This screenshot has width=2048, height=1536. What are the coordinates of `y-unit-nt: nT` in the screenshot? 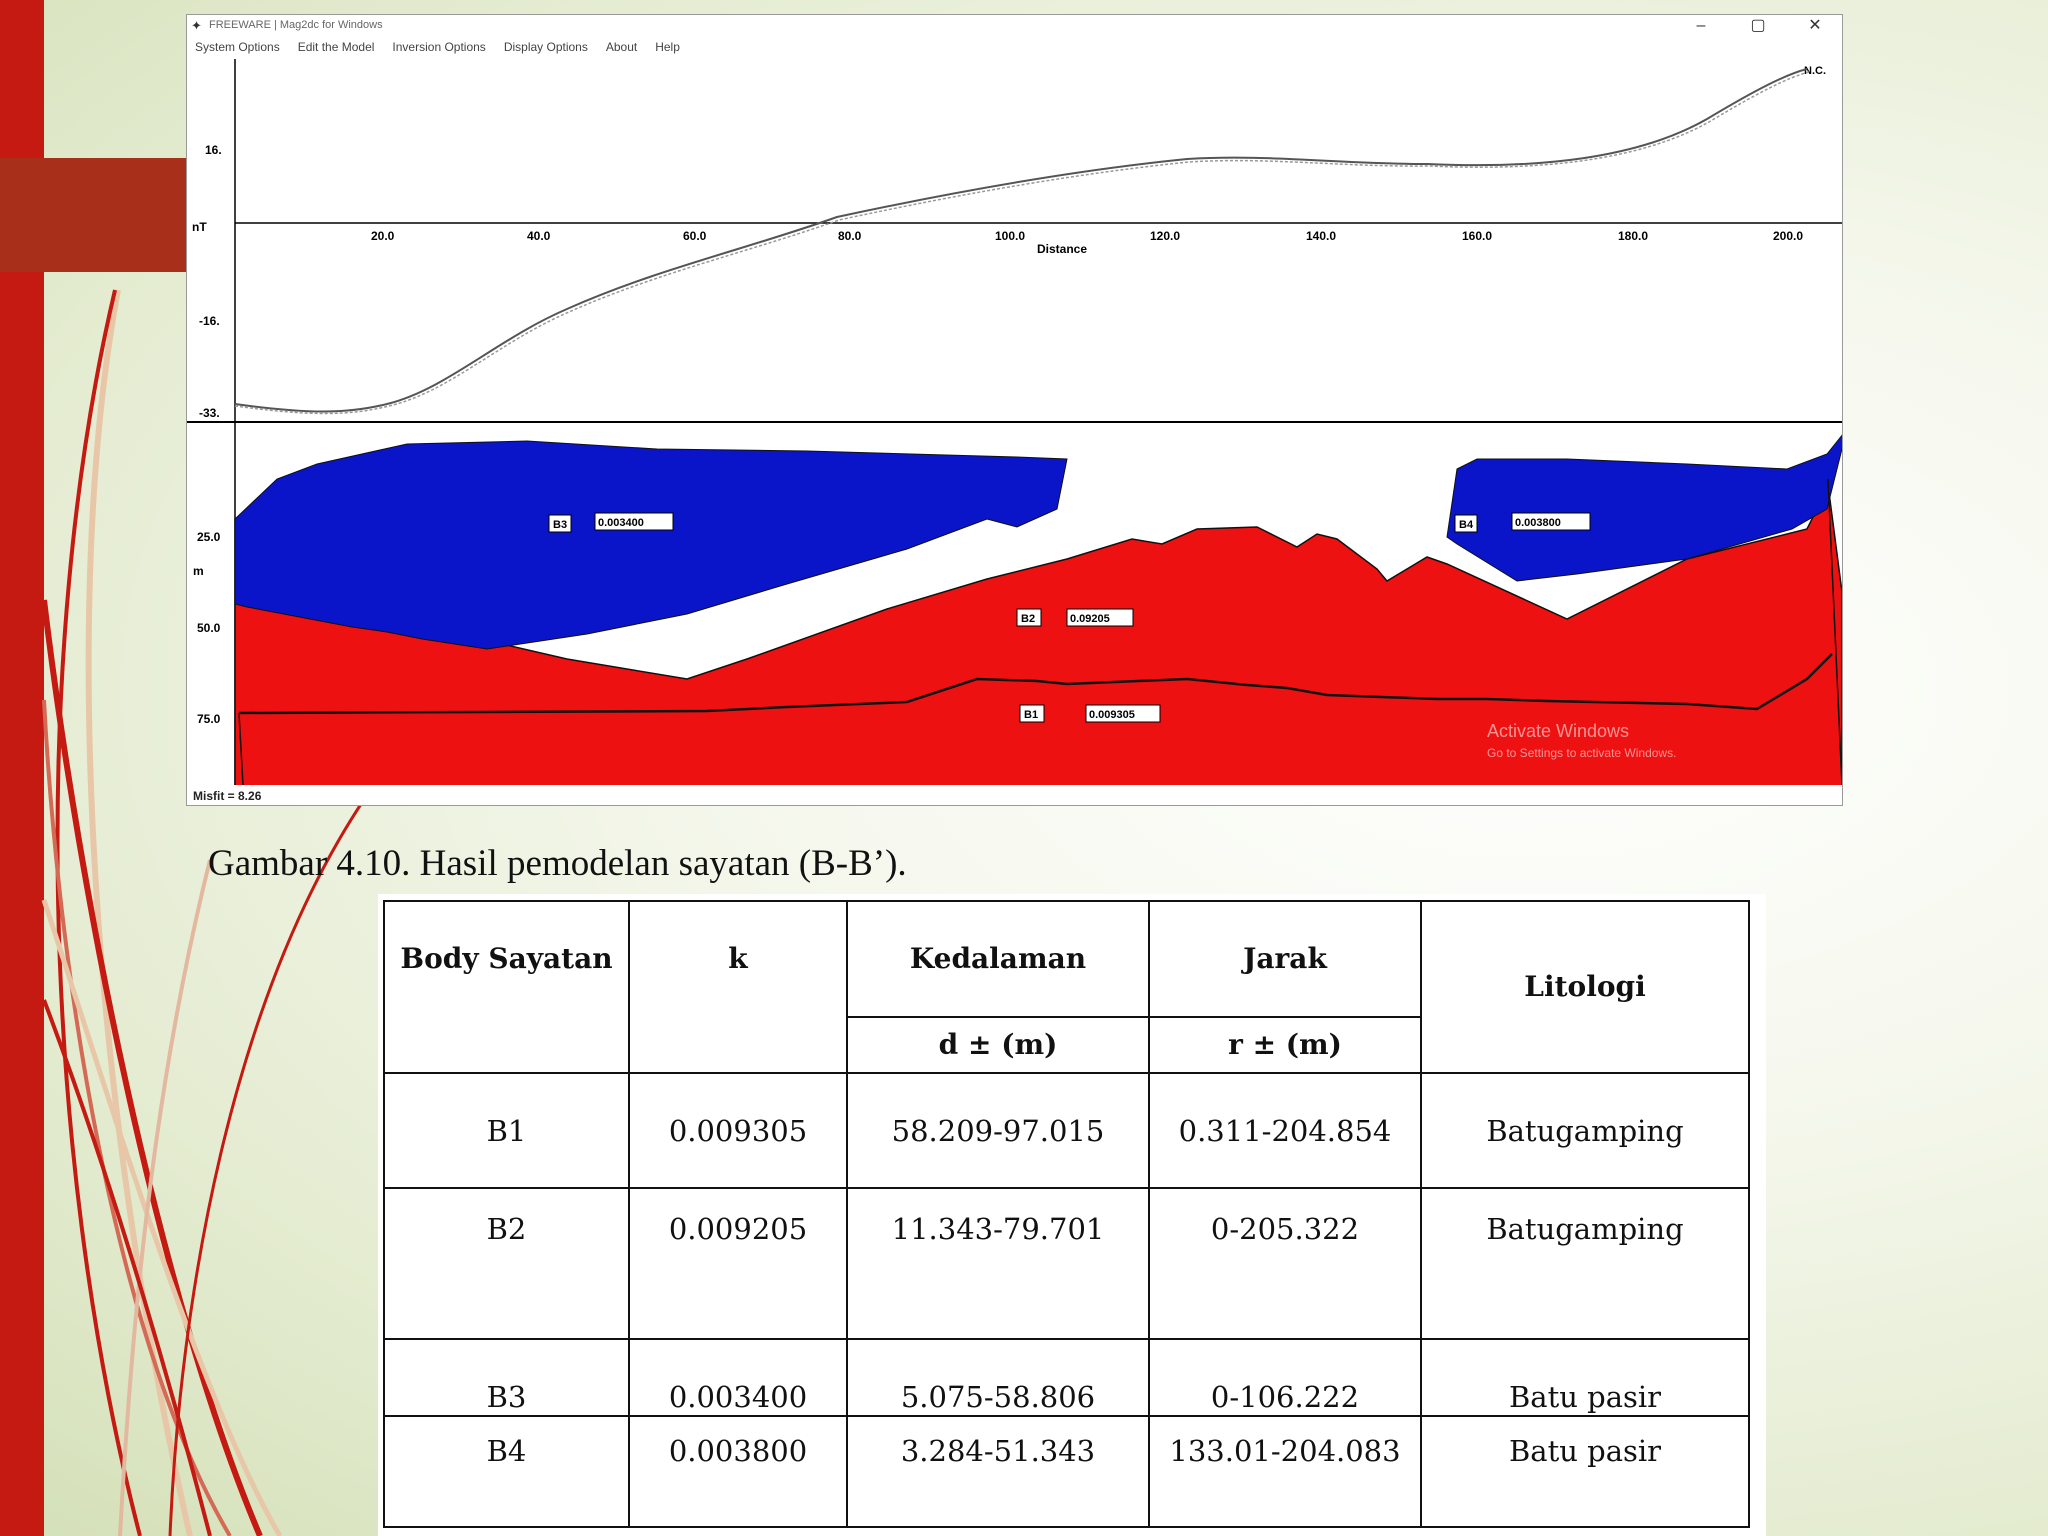 It's located at (199, 227).